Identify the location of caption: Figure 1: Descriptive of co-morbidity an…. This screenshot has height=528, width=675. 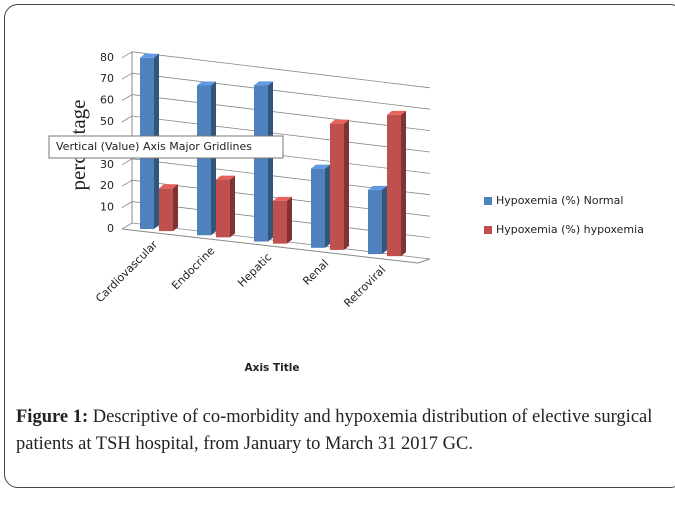
(345, 431).